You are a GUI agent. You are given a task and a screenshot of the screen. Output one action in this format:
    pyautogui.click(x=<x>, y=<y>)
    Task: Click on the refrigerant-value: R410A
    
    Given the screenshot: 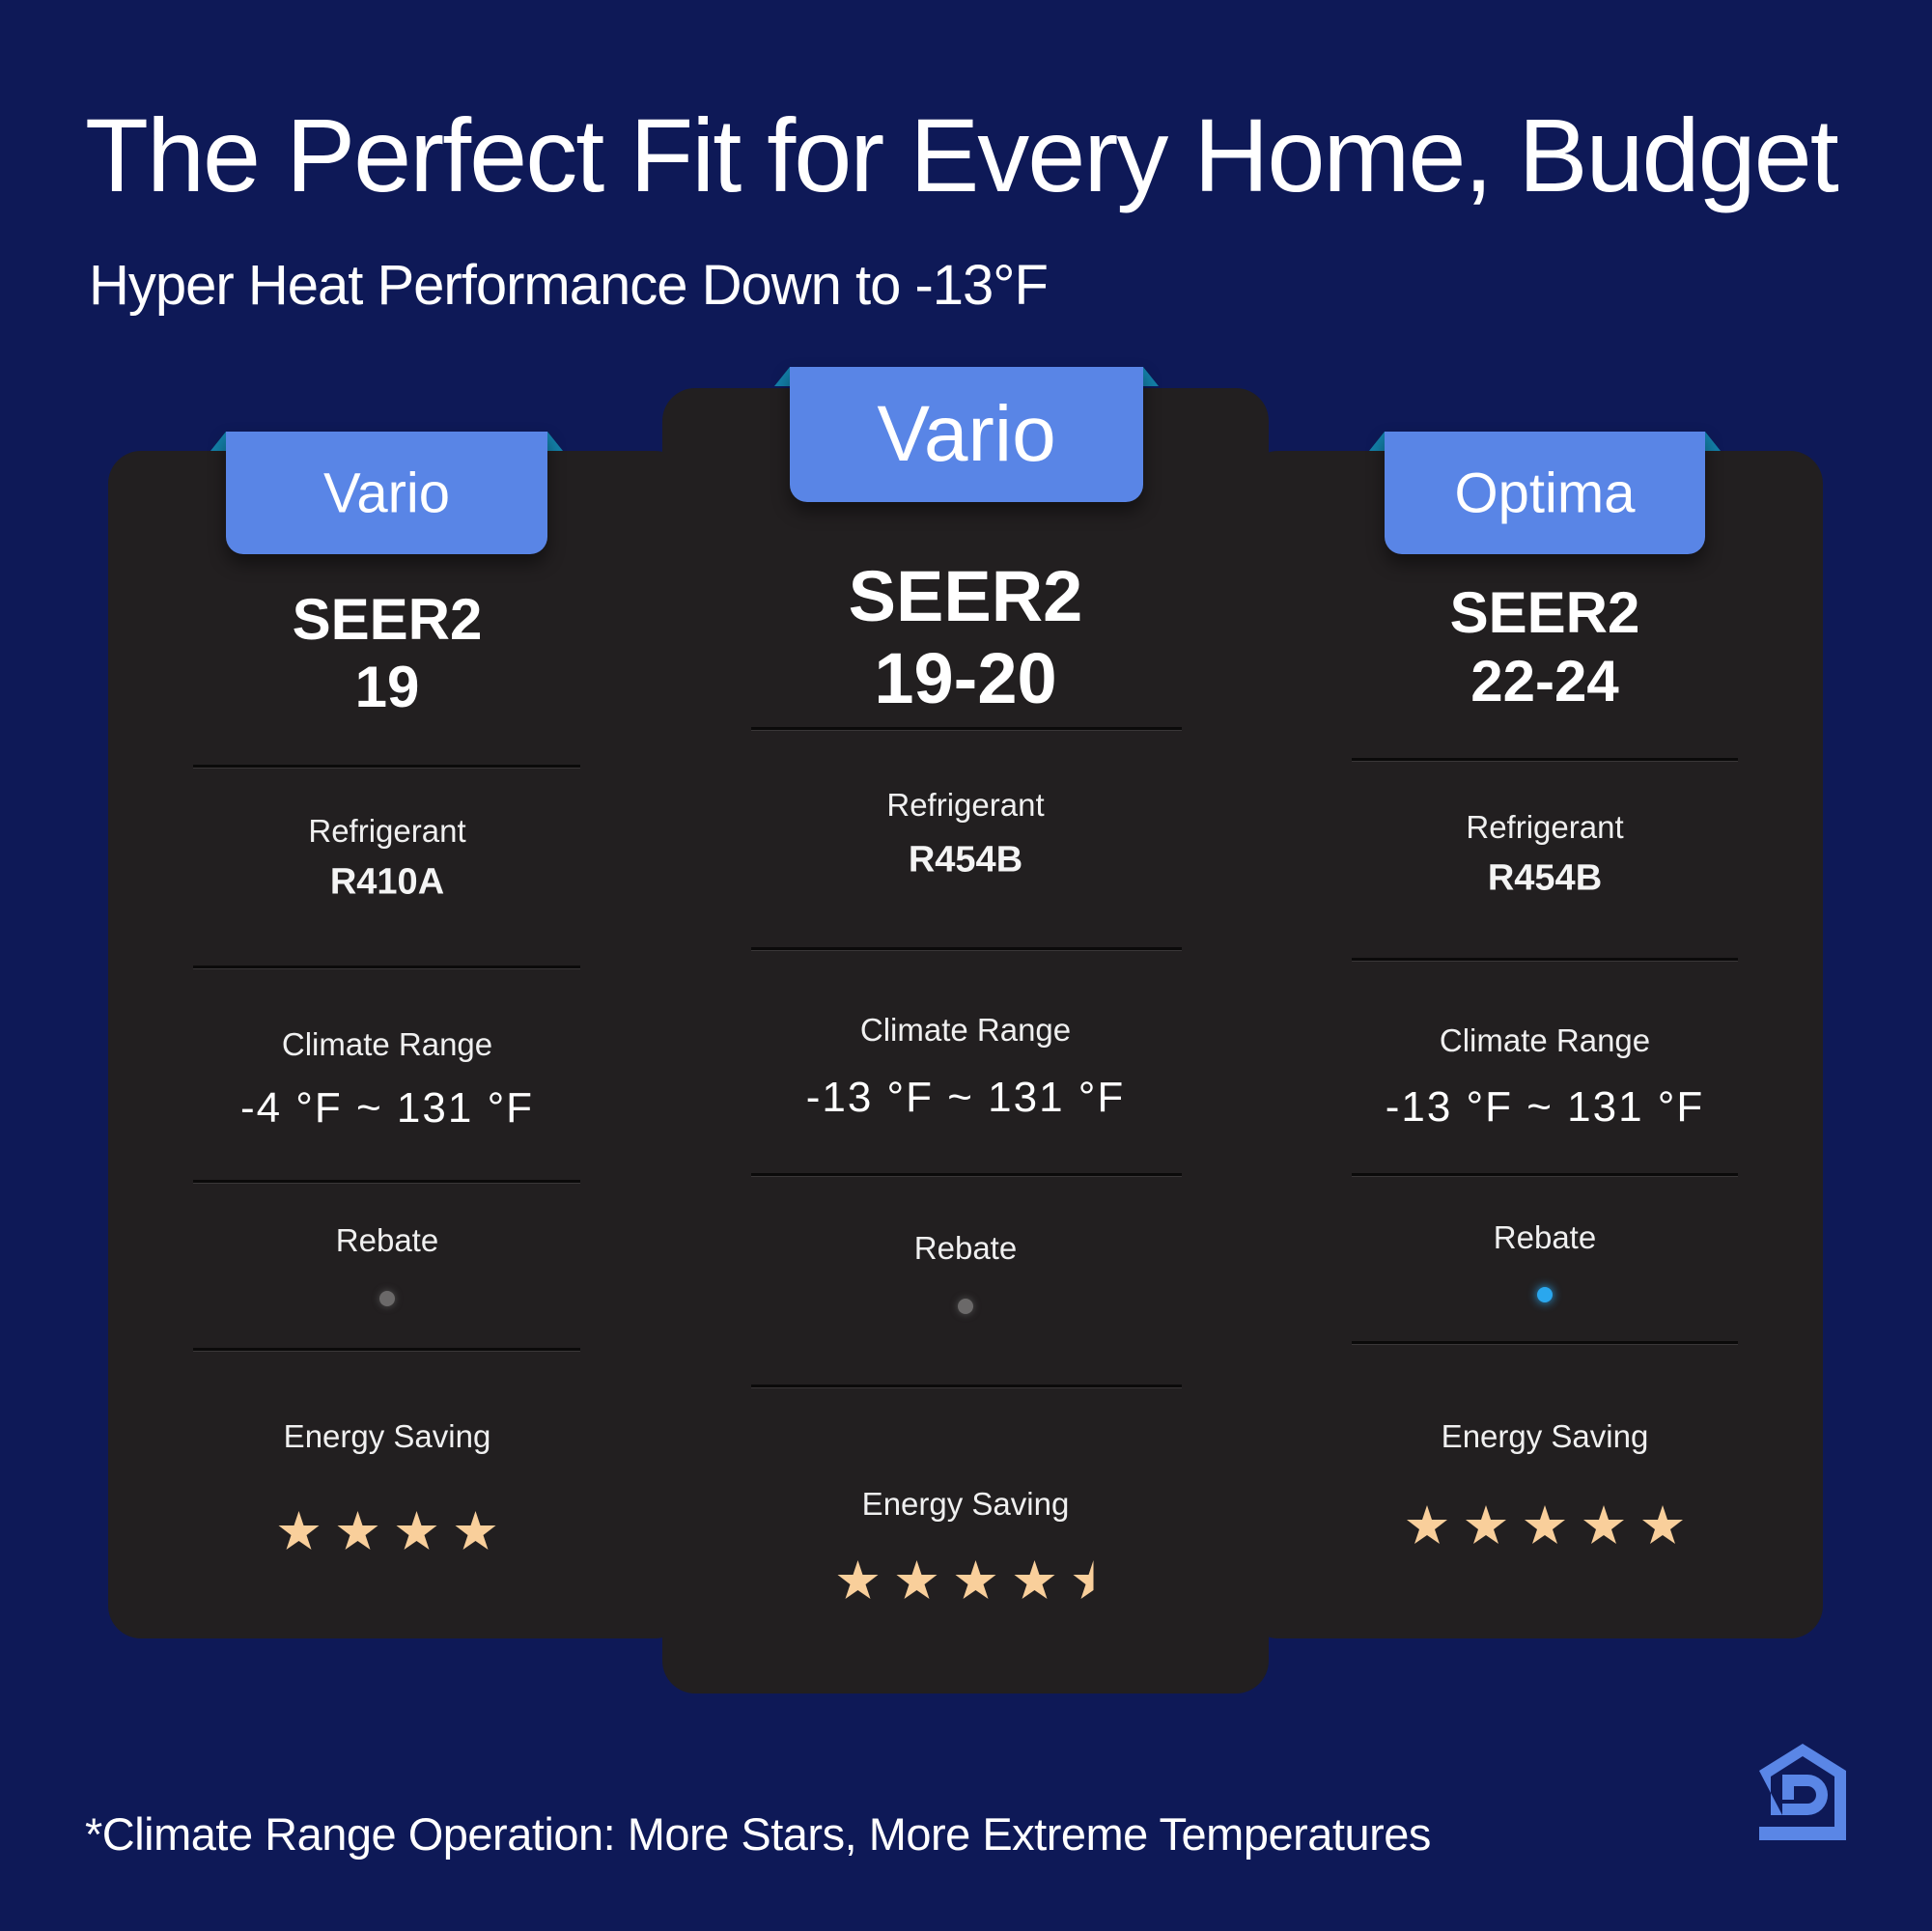 What is the action you would take?
    pyautogui.click(x=387, y=882)
    